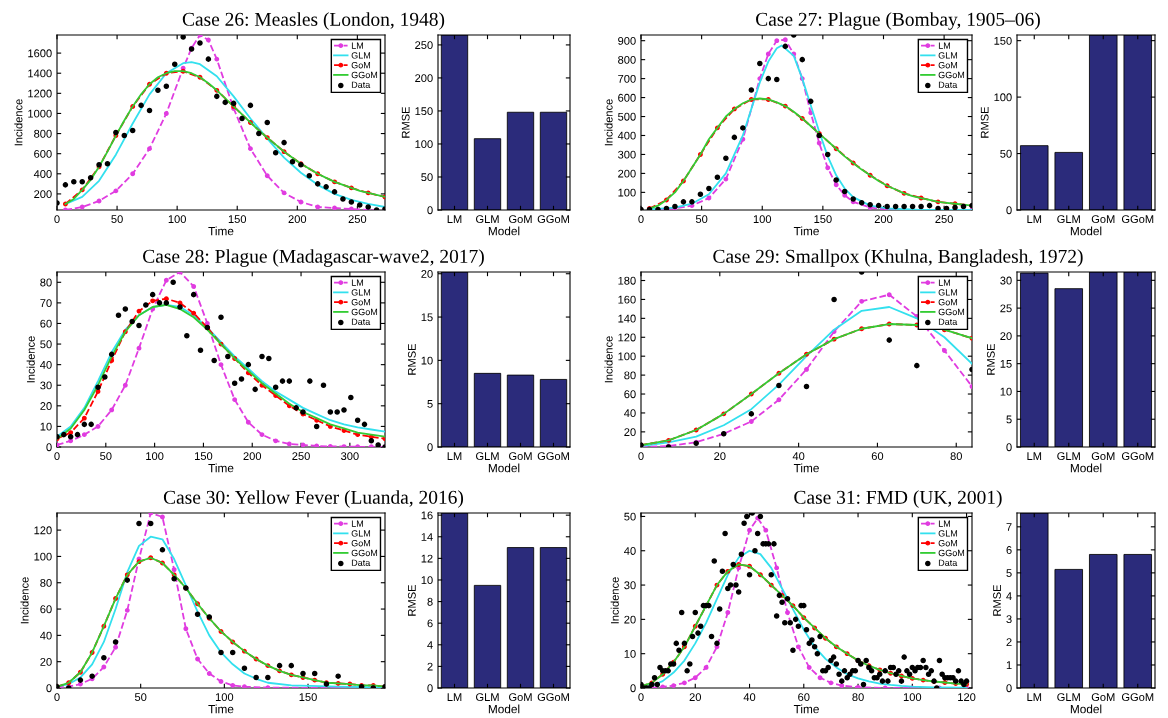 This screenshot has width=1168, height=718. I want to click on y-tick-label: 150, so click(1003, 40).